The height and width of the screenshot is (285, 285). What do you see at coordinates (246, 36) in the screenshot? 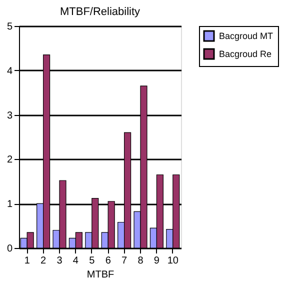
I see `legend-label: Bacgroud MT` at bounding box center [246, 36].